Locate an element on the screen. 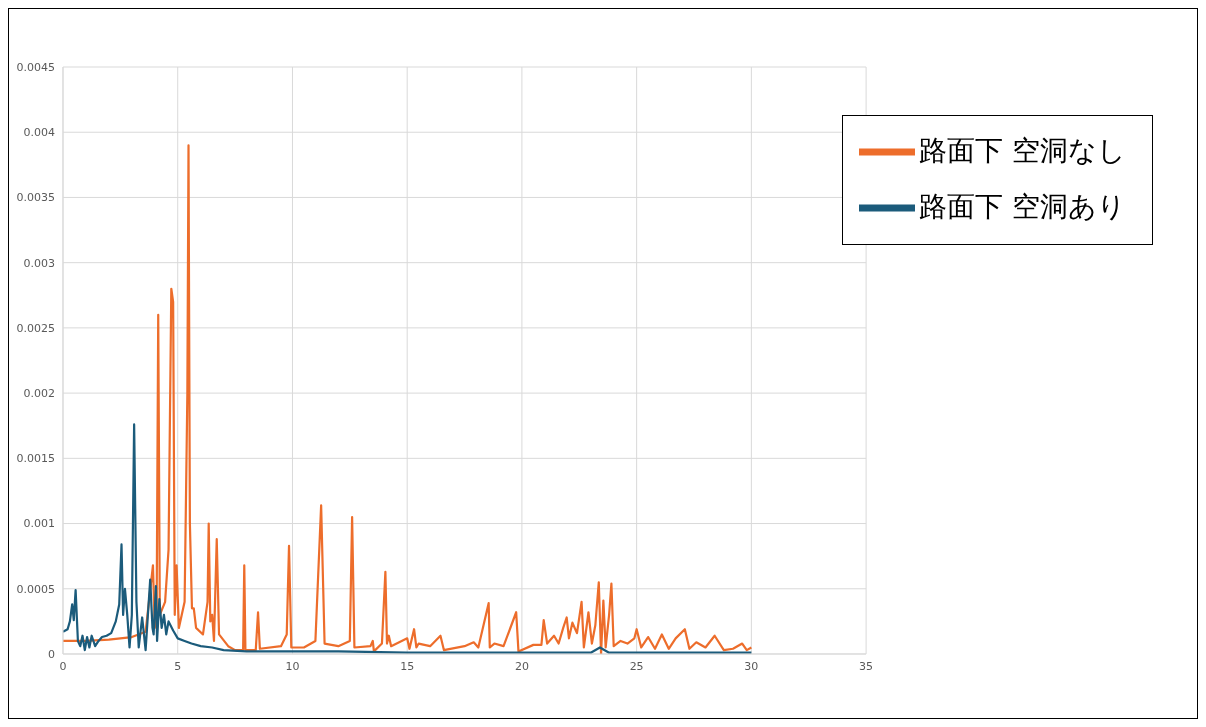  y-tick-label: 0.0015 is located at coordinates (35, 459).